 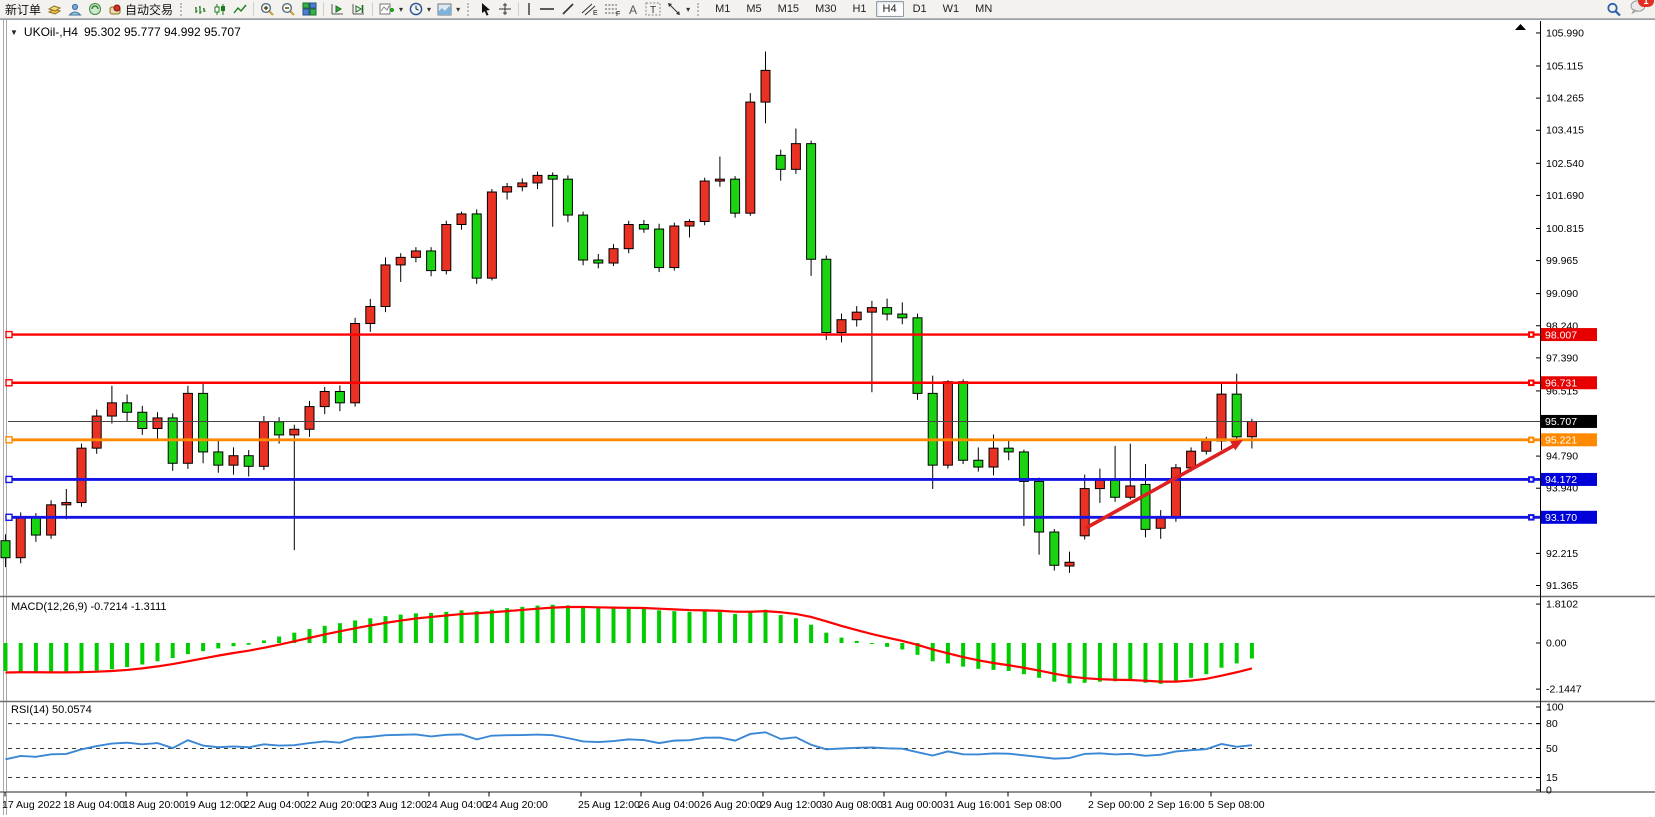 What do you see at coordinates (1176, 805) in the screenshot?
I see `time-axis-label: 2 Sep 16:00` at bounding box center [1176, 805].